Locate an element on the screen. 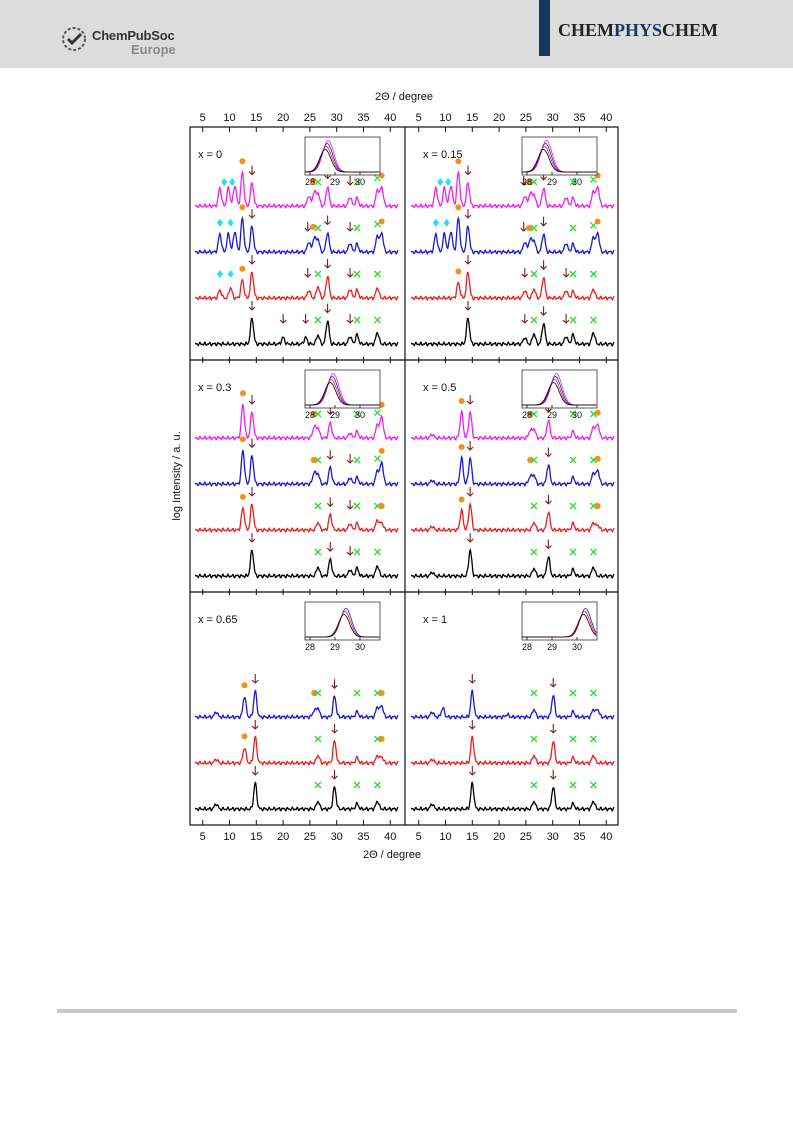 This screenshot has width=793, height=1121. journal-title-accent: PHYS is located at coordinates (638, 30).